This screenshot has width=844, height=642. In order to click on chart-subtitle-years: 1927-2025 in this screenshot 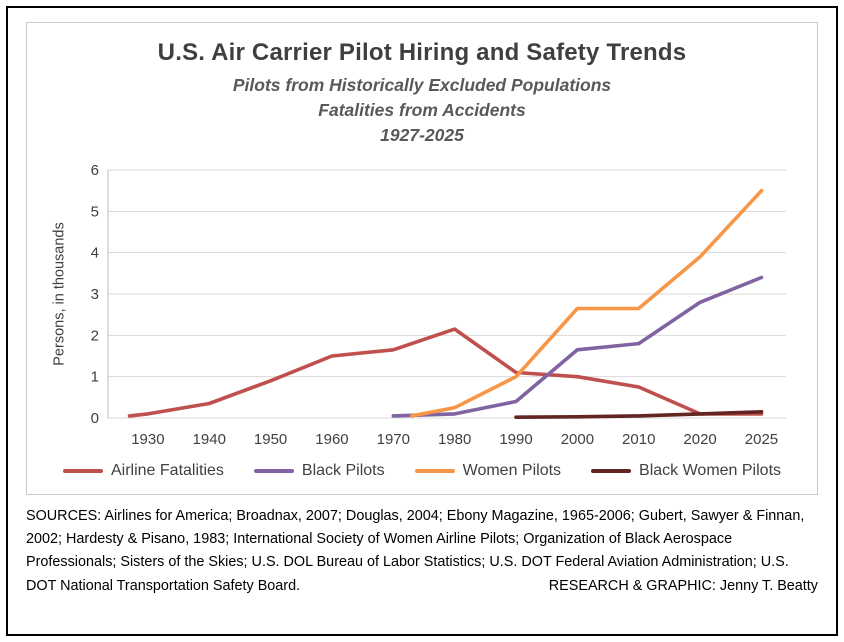, I will do `click(422, 134)`.